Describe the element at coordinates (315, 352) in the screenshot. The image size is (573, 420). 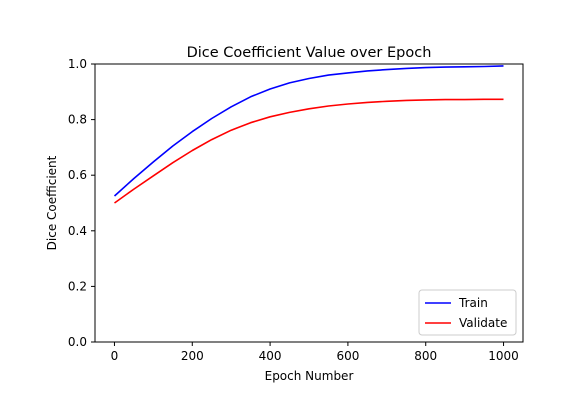
I see `x-axis: 0 200 400 600 800 1000` at that location.